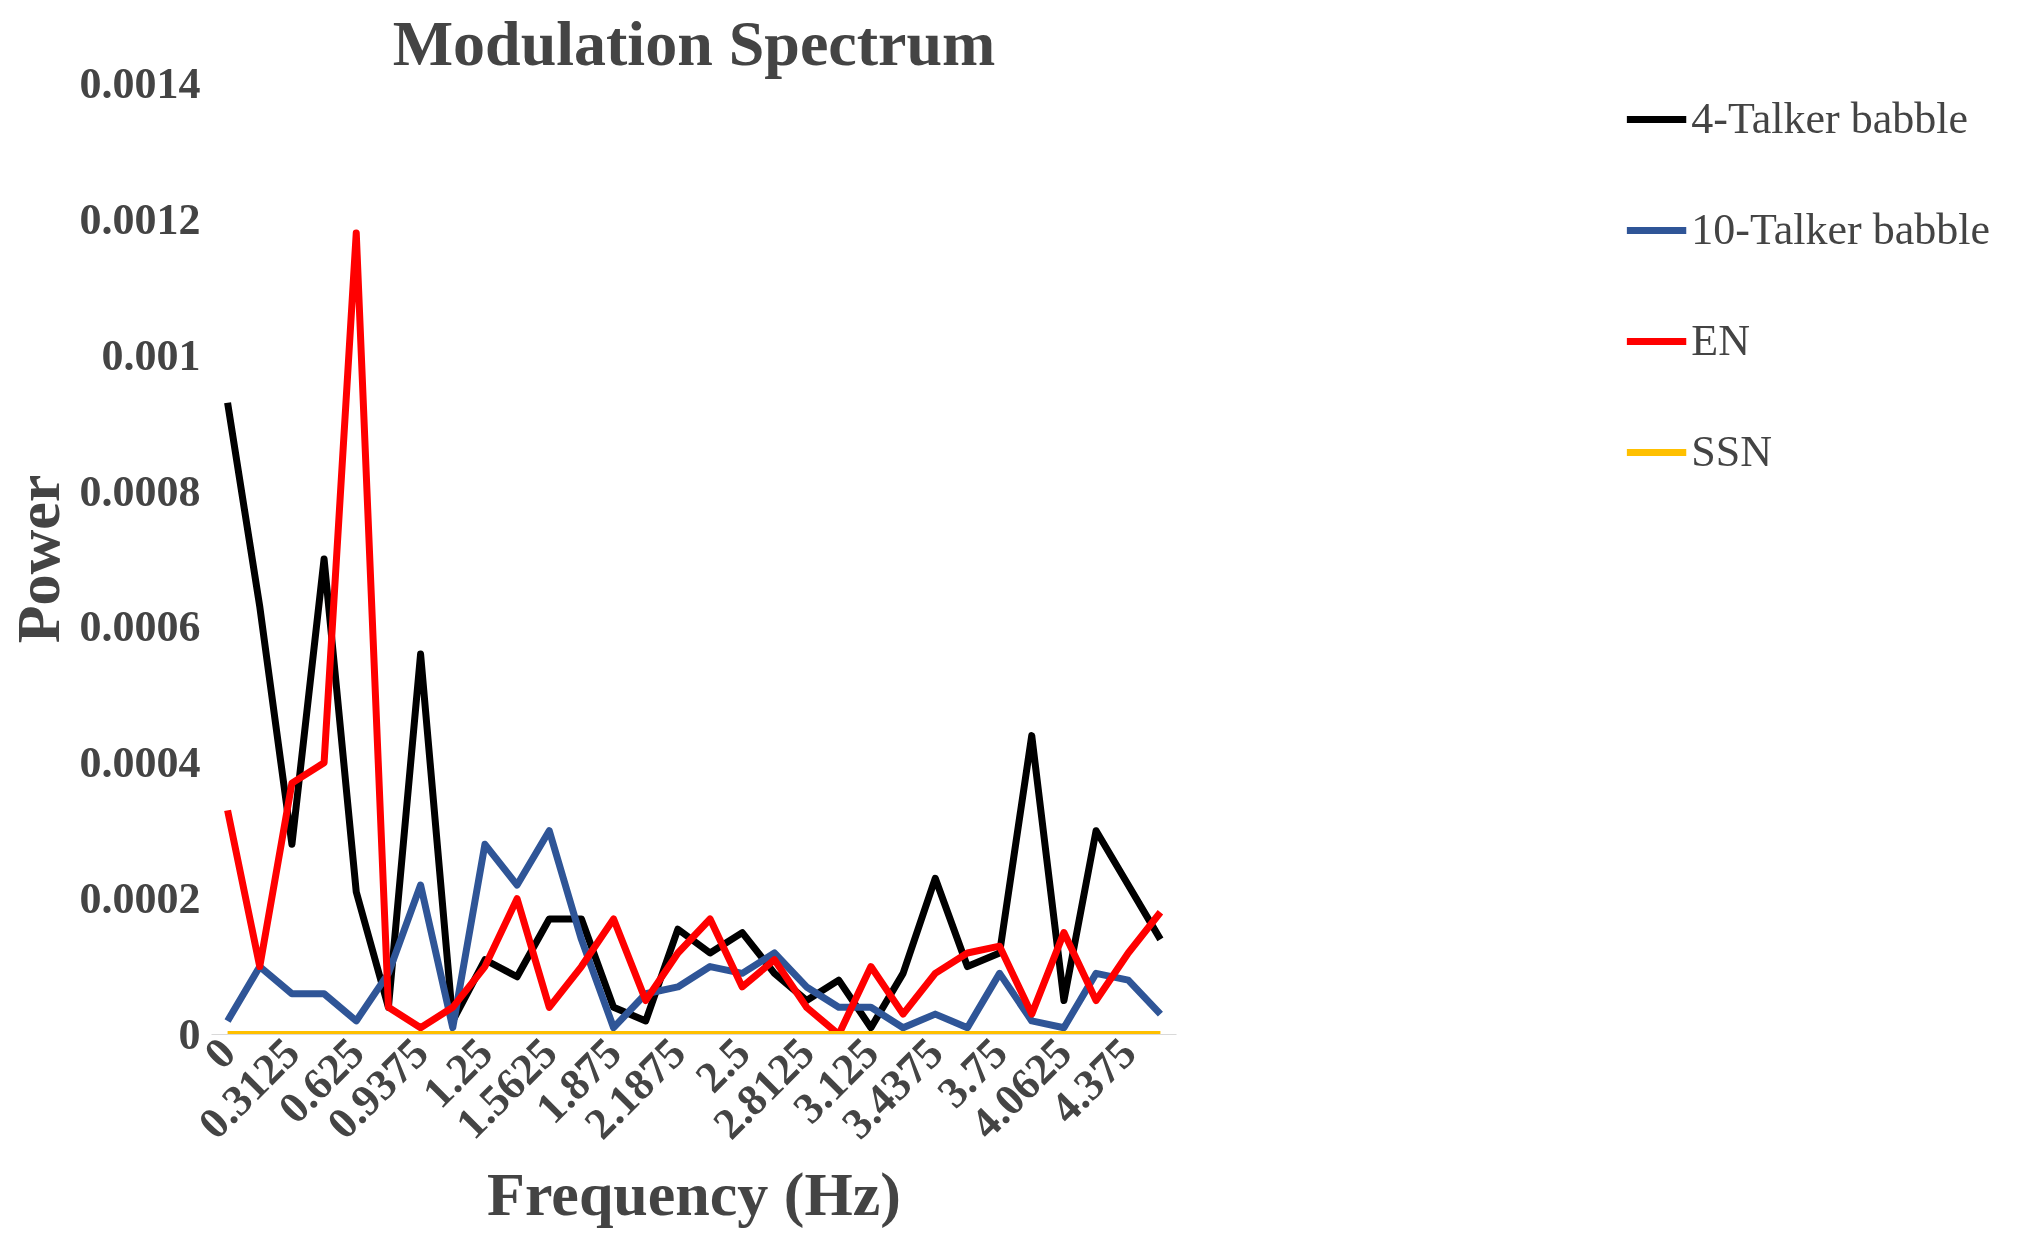 The height and width of the screenshot is (1245, 2030). What do you see at coordinates (694, 43) in the screenshot?
I see `chart-title: Modulation Spectrum` at bounding box center [694, 43].